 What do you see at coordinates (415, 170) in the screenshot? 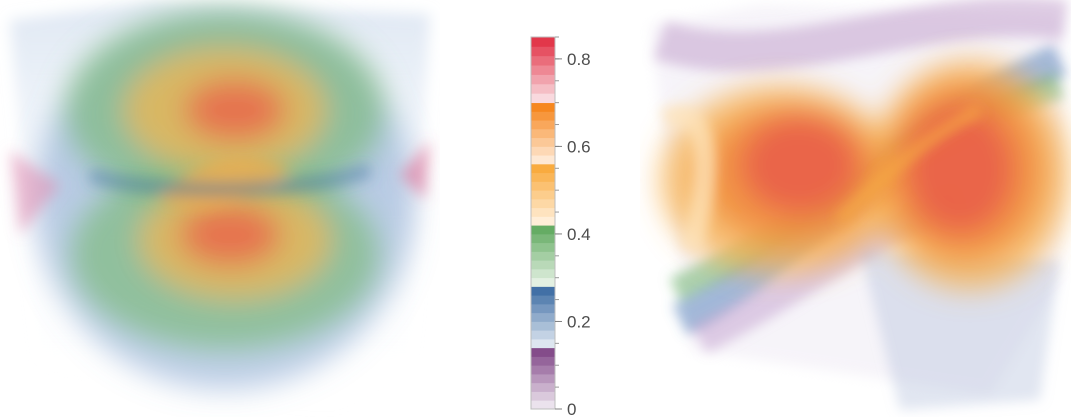
I see `right-pink-edge` at bounding box center [415, 170].